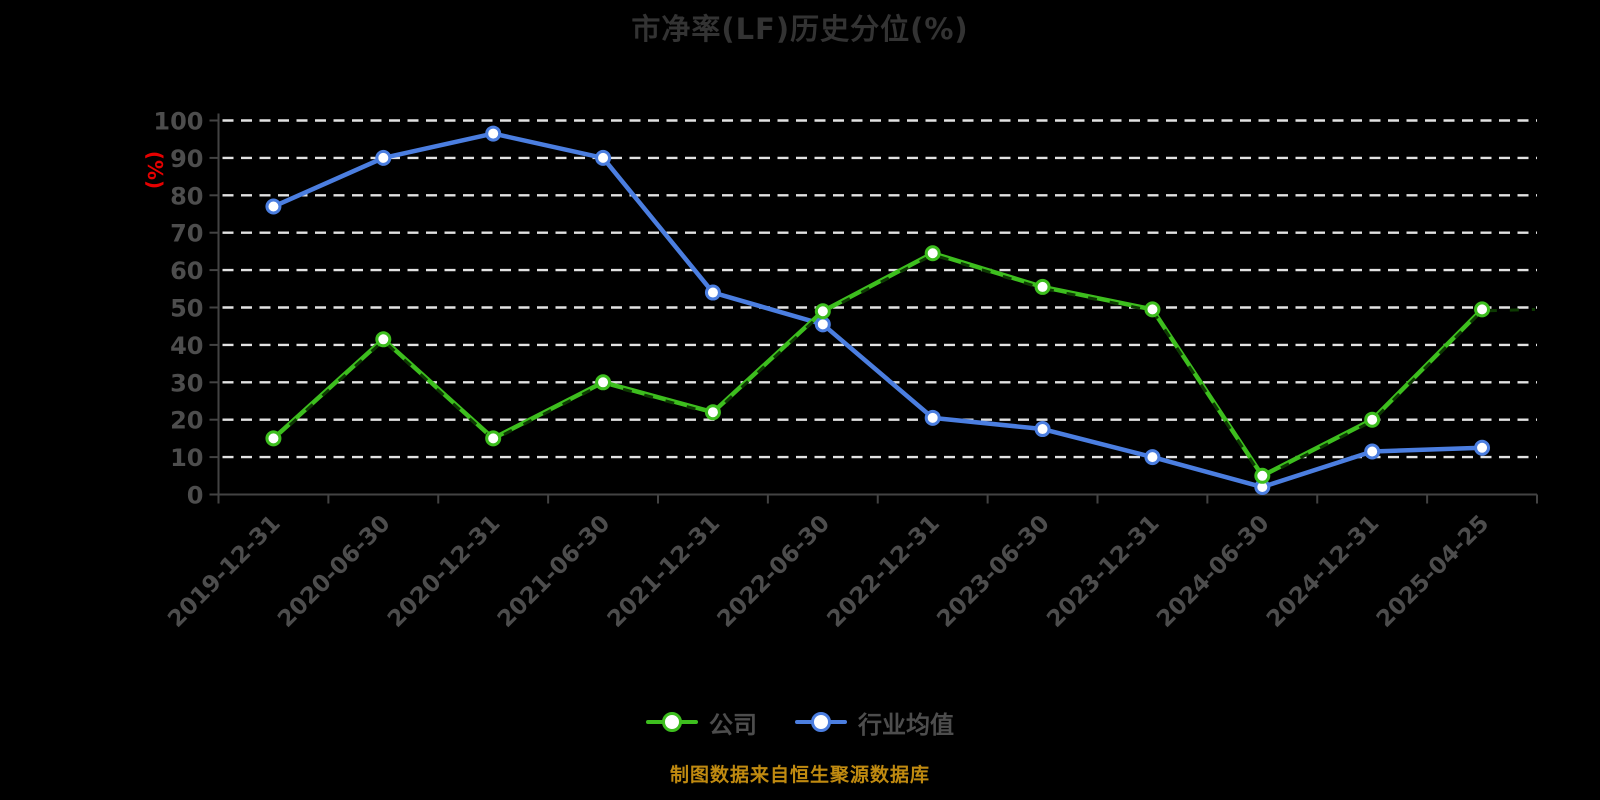 The image size is (1600, 800). Describe the element at coordinates (672, 722) in the screenshot. I see `company-series-marker-icon` at that location.